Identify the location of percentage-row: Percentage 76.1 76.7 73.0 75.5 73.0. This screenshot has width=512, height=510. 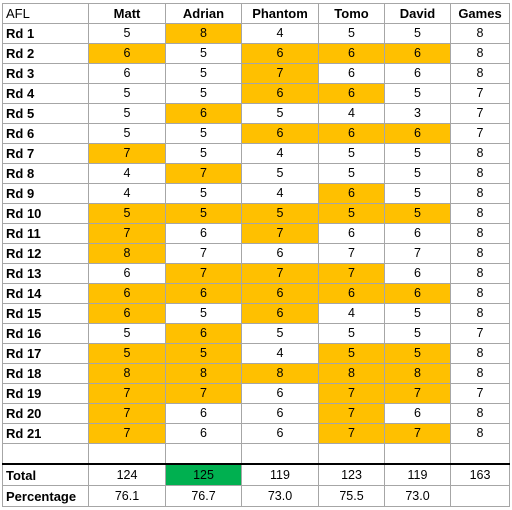
(256, 496).